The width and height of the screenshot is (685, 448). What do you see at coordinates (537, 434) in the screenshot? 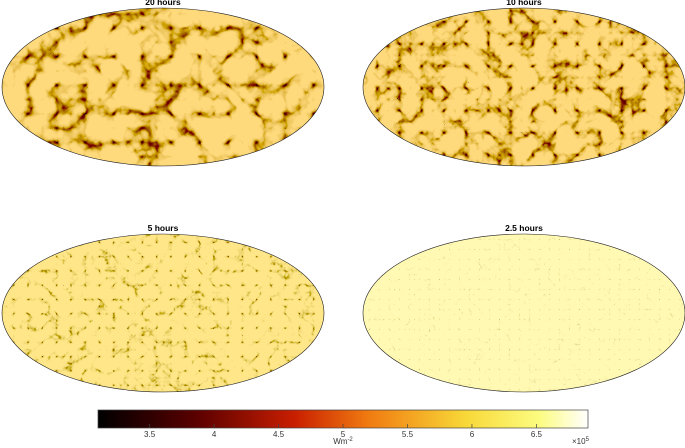
I see `tick-label: 6.5` at bounding box center [537, 434].